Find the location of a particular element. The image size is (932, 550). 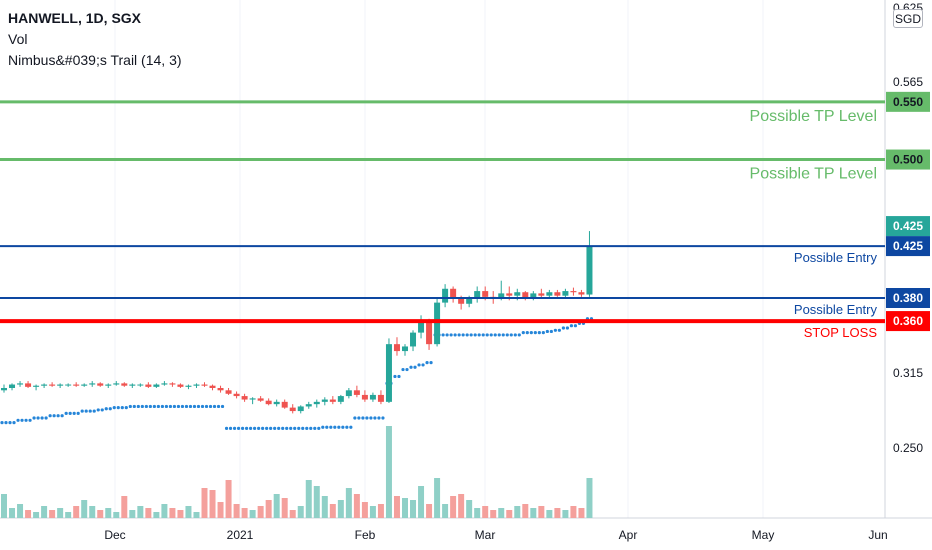

indicator-legend: Nimbus&#039;s Trail (14, 3) is located at coordinates (95, 60).